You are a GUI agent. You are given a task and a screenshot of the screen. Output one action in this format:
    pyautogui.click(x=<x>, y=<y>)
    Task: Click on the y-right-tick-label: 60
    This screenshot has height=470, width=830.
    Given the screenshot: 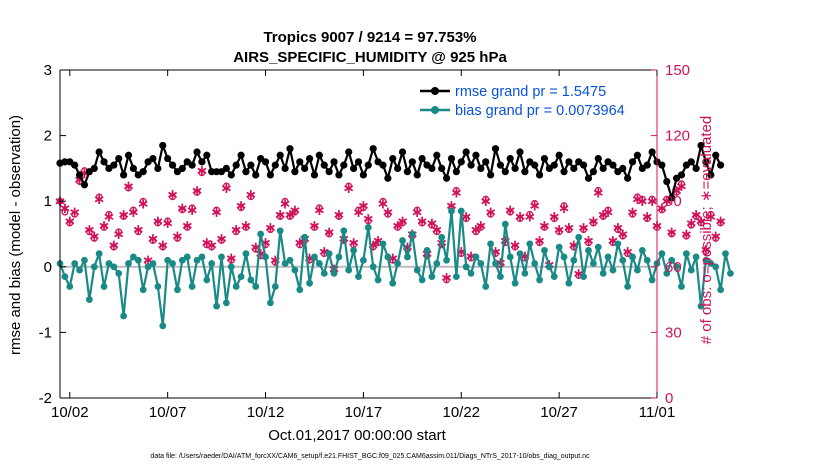 What is the action you would take?
    pyautogui.click(x=673, y=267)
    